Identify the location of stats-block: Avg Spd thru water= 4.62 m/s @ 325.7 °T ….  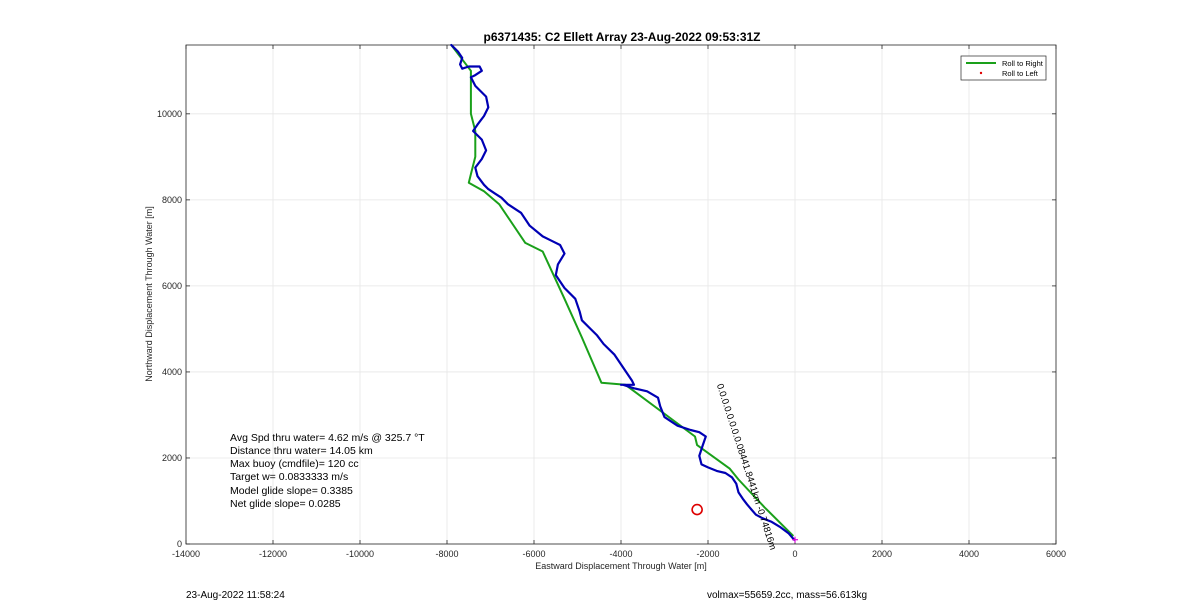
(327, 471).